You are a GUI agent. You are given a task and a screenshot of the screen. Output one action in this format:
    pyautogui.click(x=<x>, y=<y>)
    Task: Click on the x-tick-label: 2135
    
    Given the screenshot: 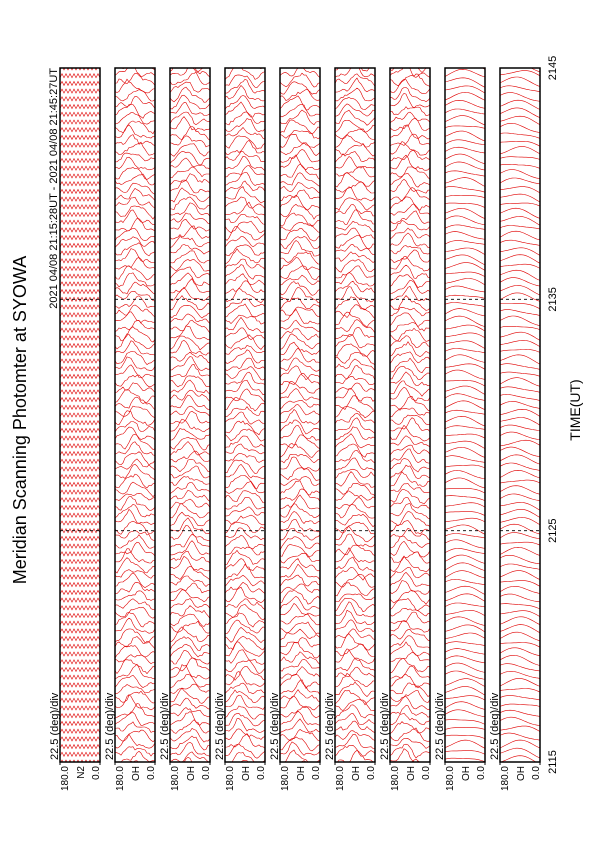 What is the action you would take?
    pyautogui.click(x=553, y=299)
    